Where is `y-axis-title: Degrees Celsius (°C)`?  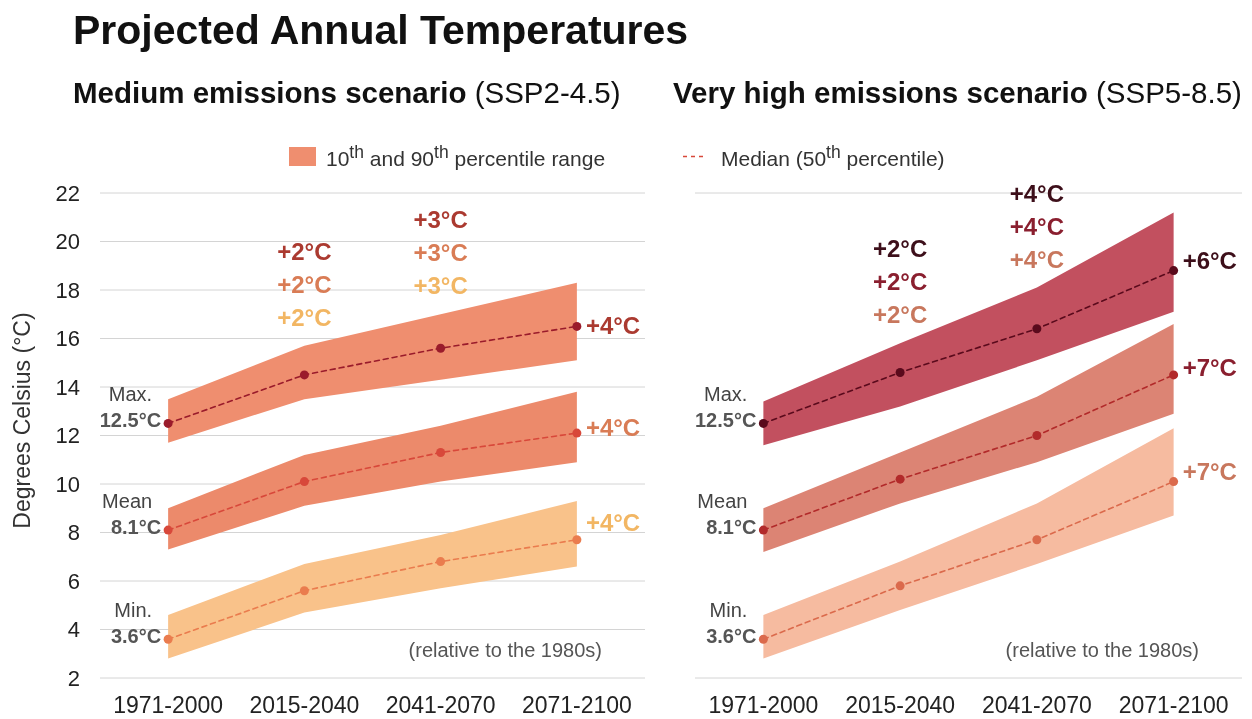
y-axis-title: Degrees Celsius (°C) is located at coordinates (22, 420).